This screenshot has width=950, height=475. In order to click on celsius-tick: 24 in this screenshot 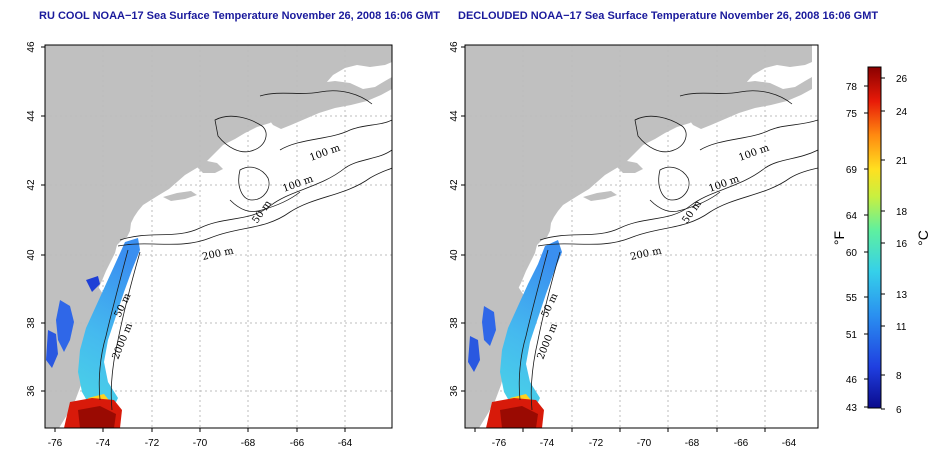, I will do `click(902, 112)`.